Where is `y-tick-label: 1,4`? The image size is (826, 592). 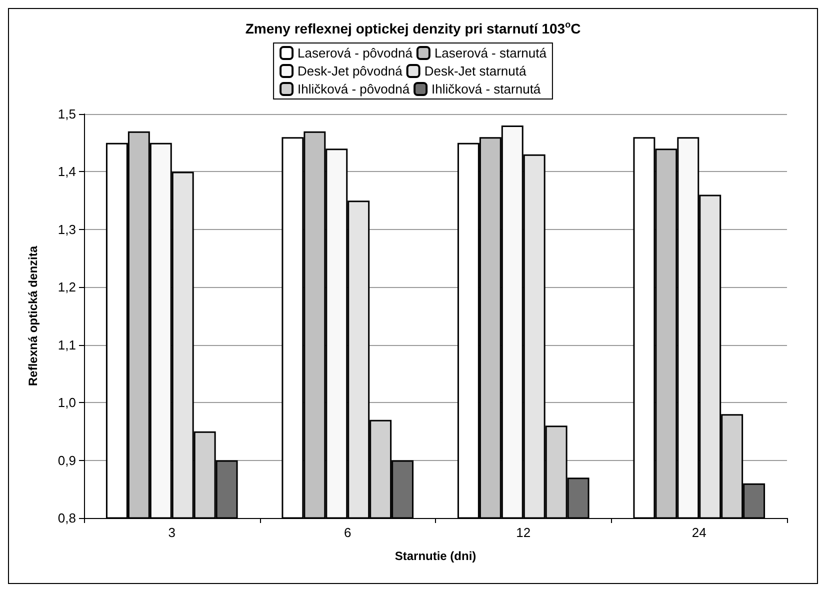 y-tick-label: 1,4 is located at coordinates (67, 172).